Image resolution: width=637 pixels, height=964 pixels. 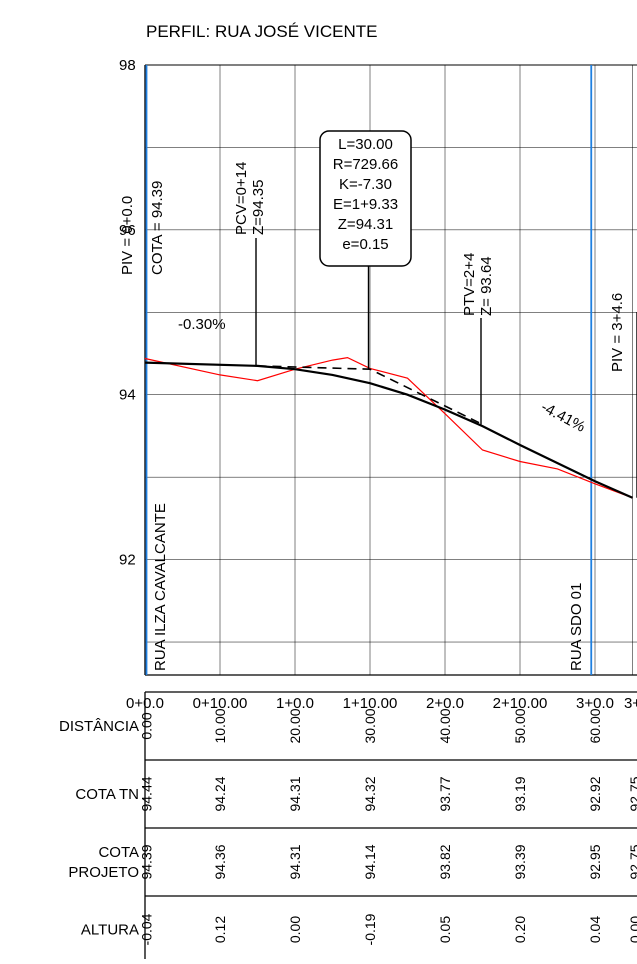 What do you see at coordinates (127, 65) in the screenshot?
I see `y-tick-label: 98` at bounding box center [127, 65].